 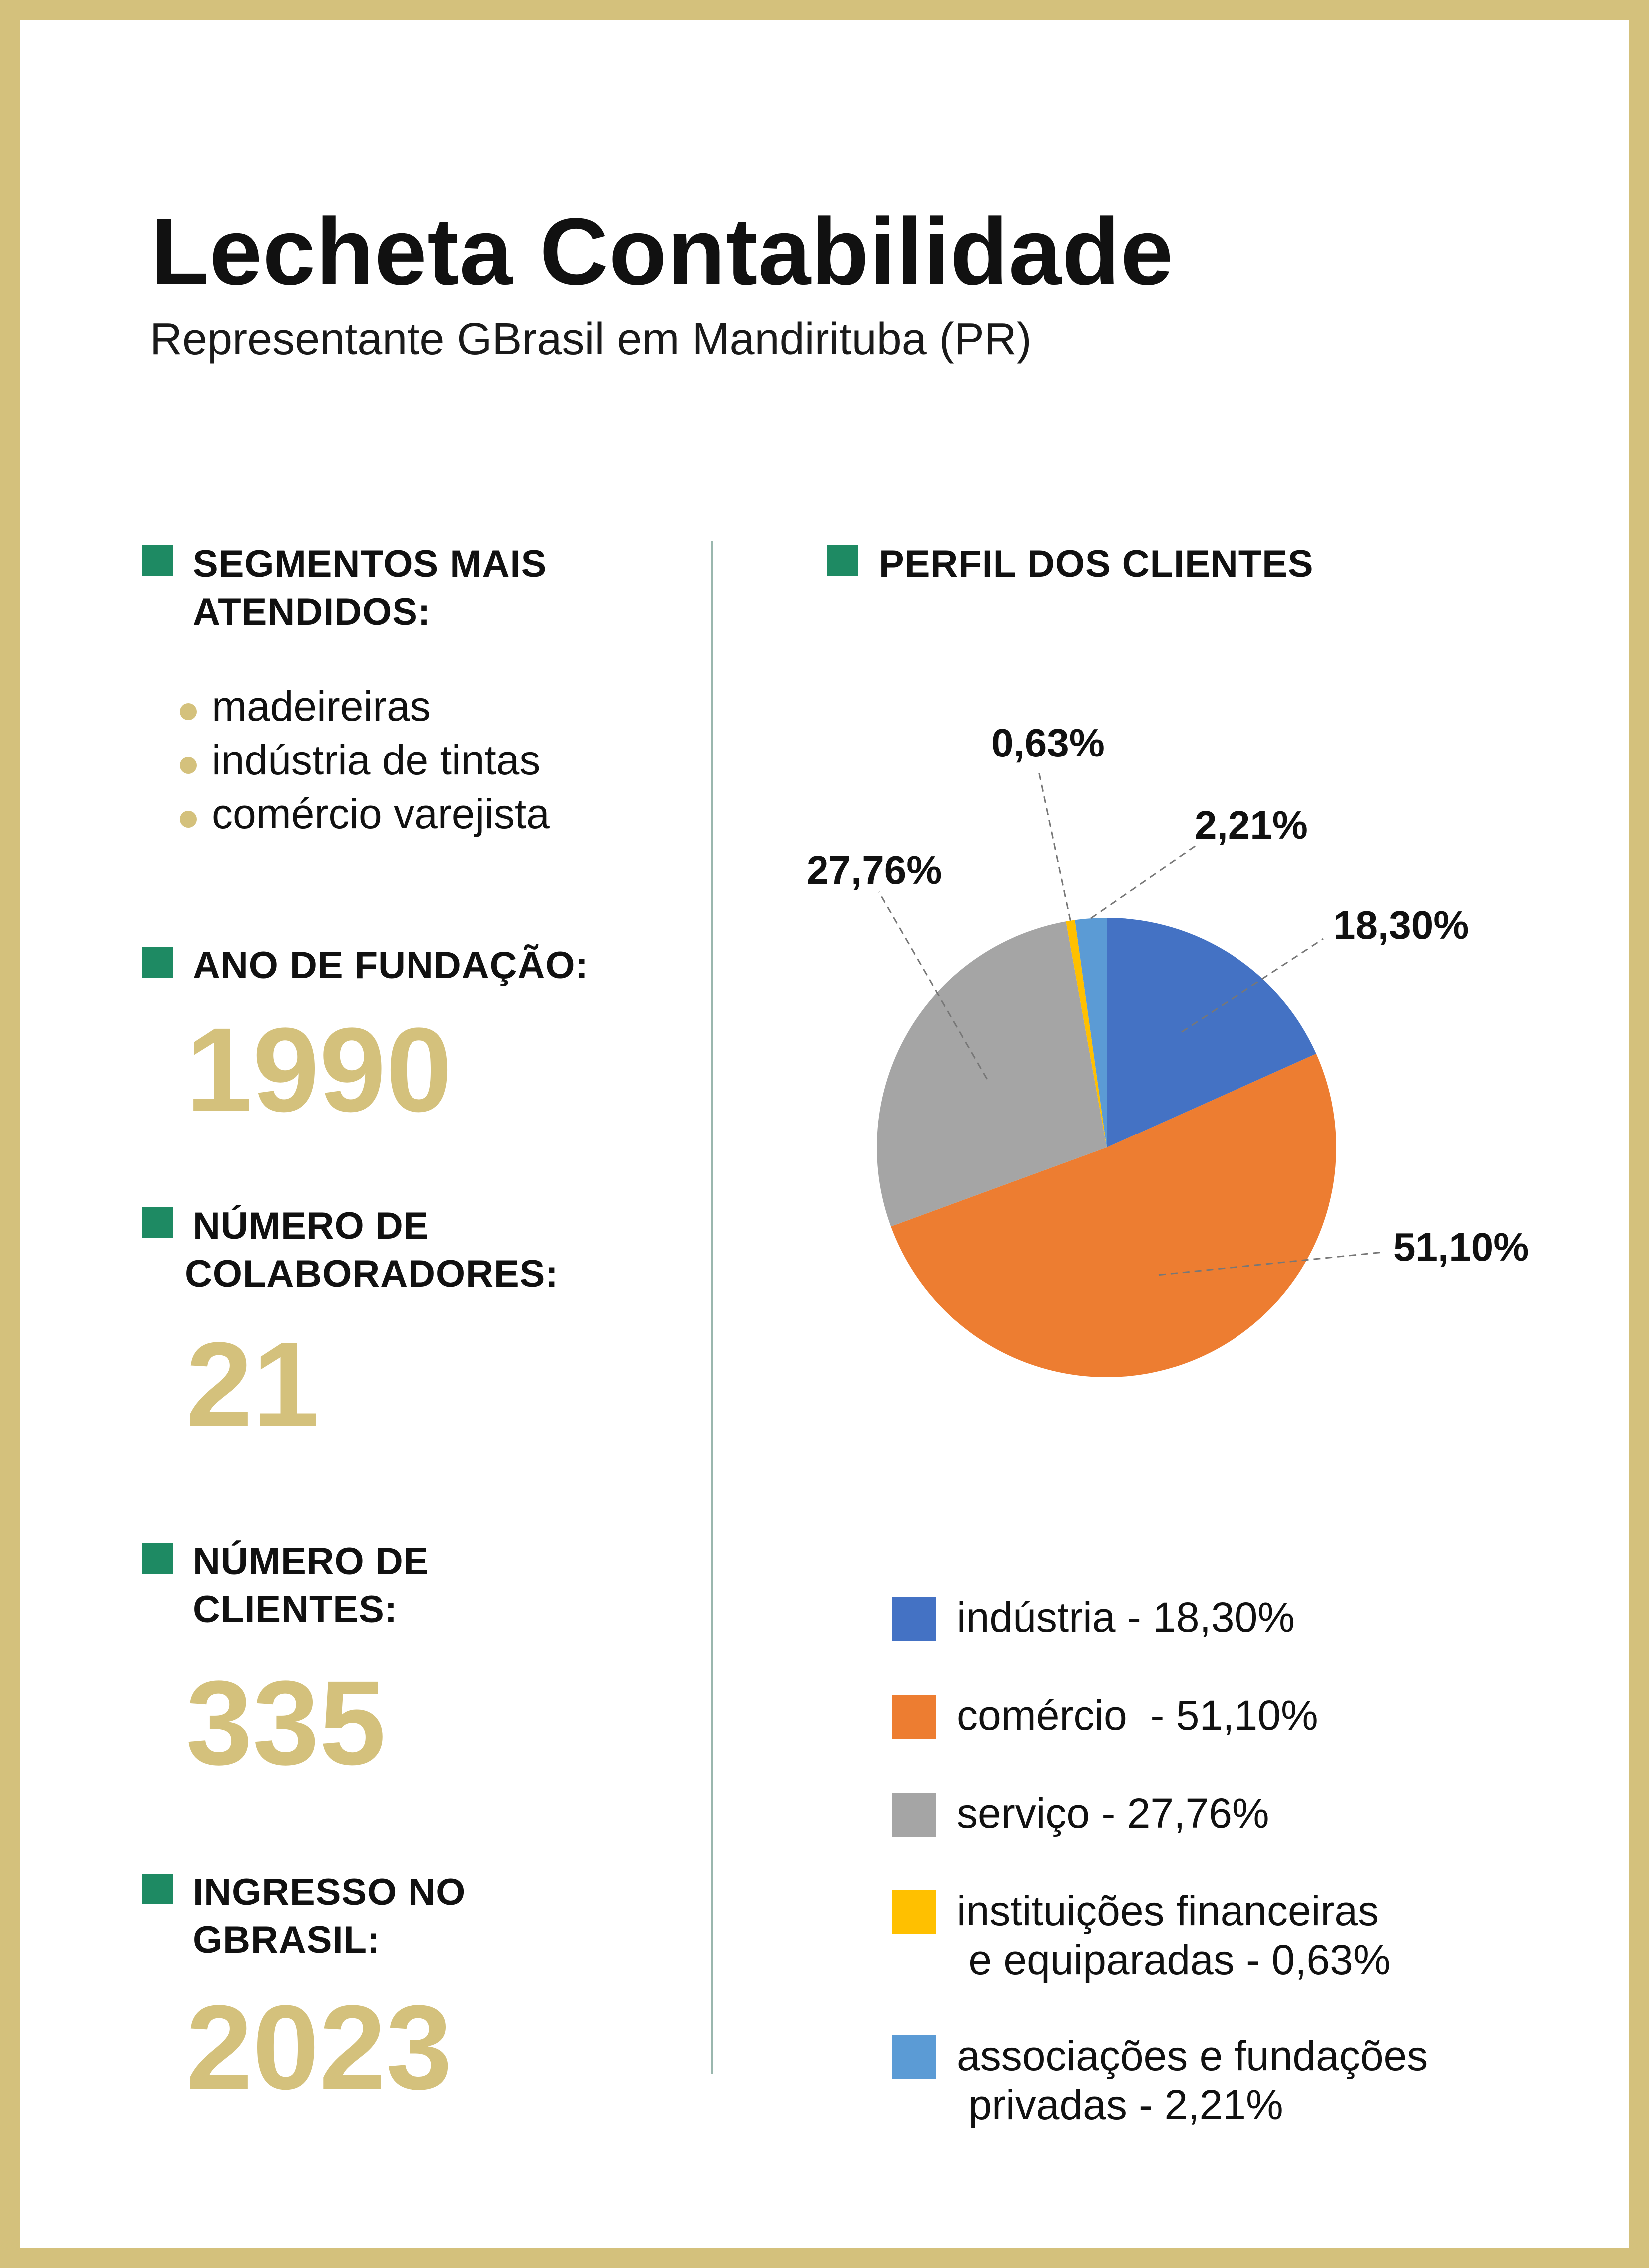 I want to click on legend-label-line: comércio - 51,10%, so click(x=1137, y=1715).